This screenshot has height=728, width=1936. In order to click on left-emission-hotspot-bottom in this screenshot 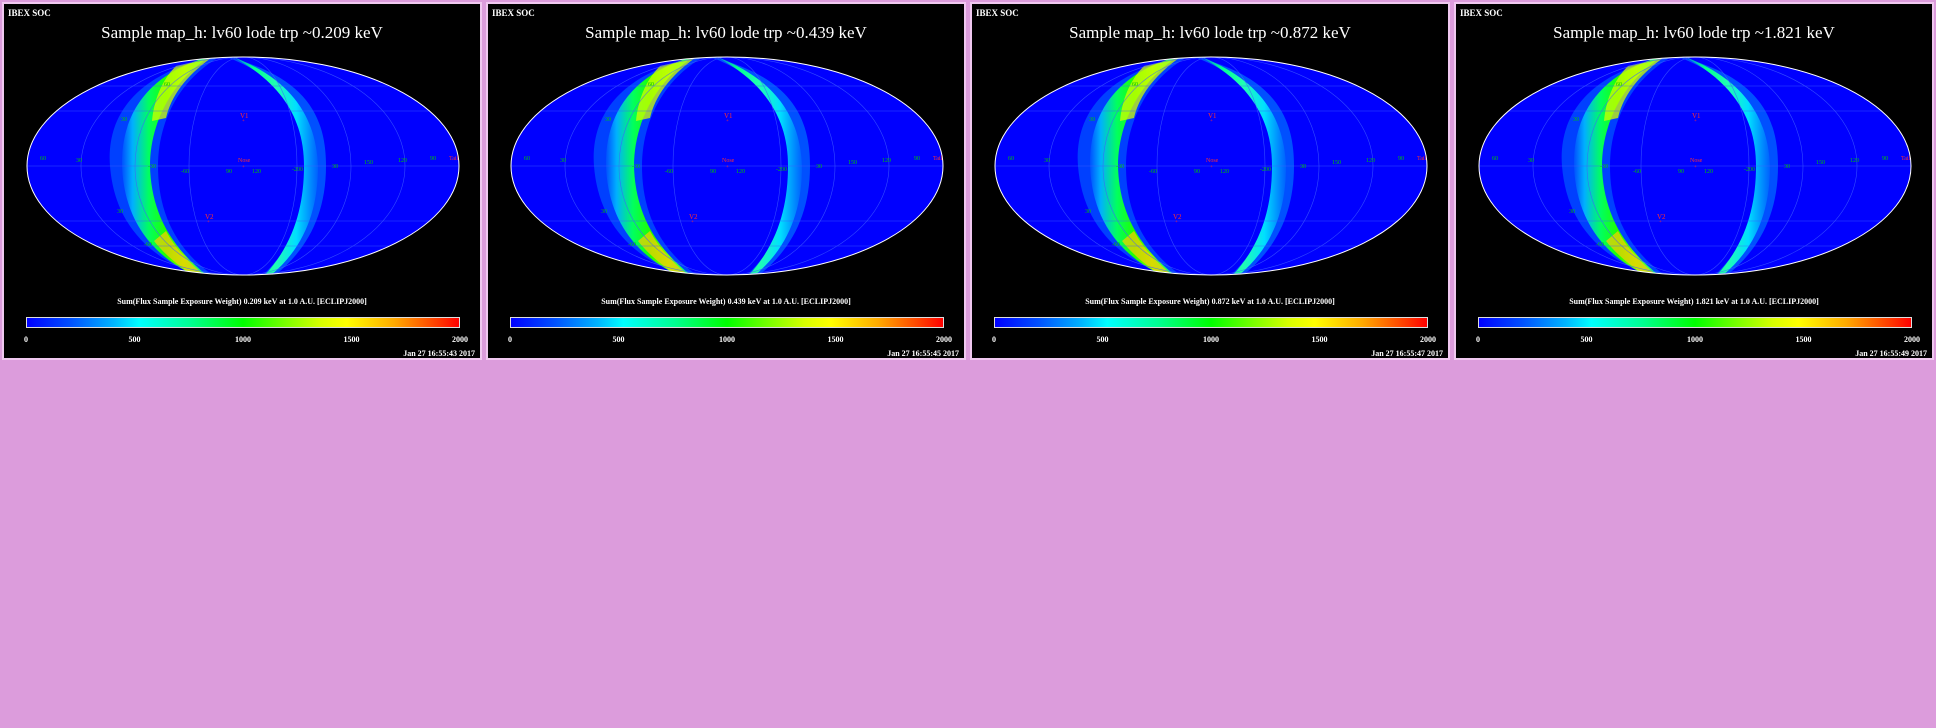, I will do `click(1632, 253)`.